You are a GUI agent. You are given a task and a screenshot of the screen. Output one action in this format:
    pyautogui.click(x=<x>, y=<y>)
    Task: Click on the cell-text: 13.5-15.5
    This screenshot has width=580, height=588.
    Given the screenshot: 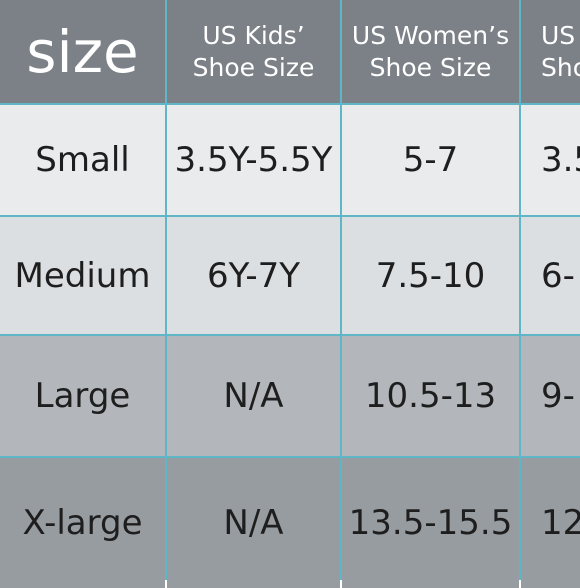 What is the action you would take?
    pyautogui.click(x=430, y=523)
    